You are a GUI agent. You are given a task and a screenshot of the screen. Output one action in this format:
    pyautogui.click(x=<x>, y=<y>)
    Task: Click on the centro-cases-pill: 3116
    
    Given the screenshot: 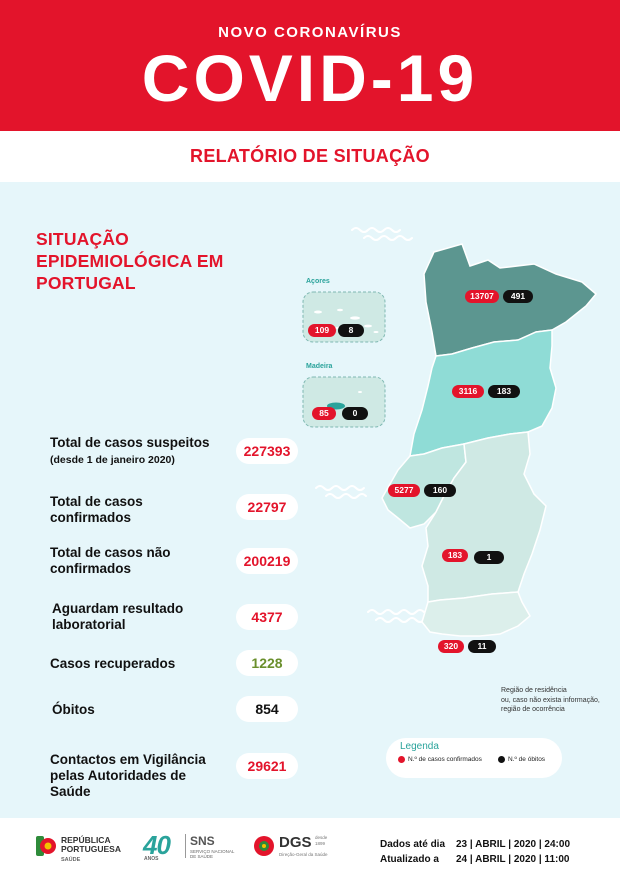 What is the action you would take?
    pyautogui.click(x=468, y=391)
    